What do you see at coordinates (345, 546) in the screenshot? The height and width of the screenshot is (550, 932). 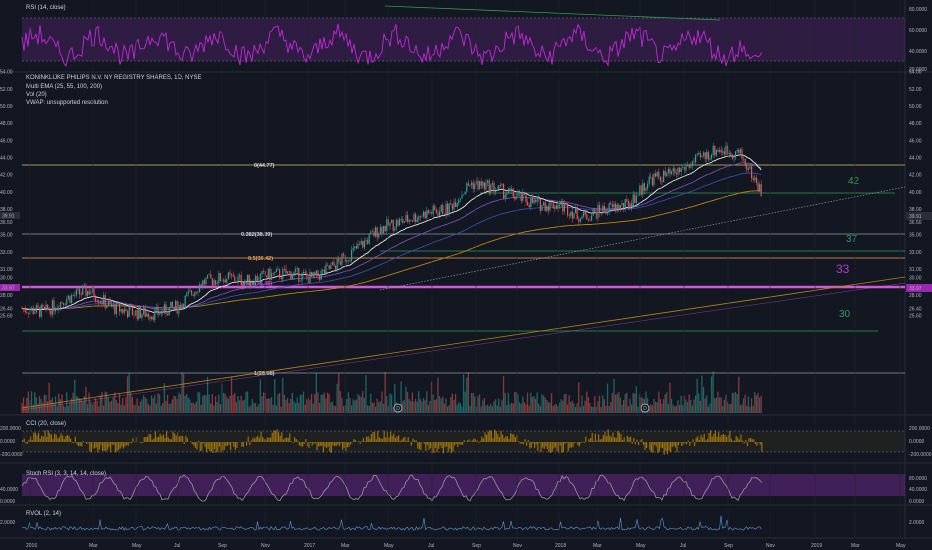 I see `time-label: Mar` at bounding box center [345, 546].